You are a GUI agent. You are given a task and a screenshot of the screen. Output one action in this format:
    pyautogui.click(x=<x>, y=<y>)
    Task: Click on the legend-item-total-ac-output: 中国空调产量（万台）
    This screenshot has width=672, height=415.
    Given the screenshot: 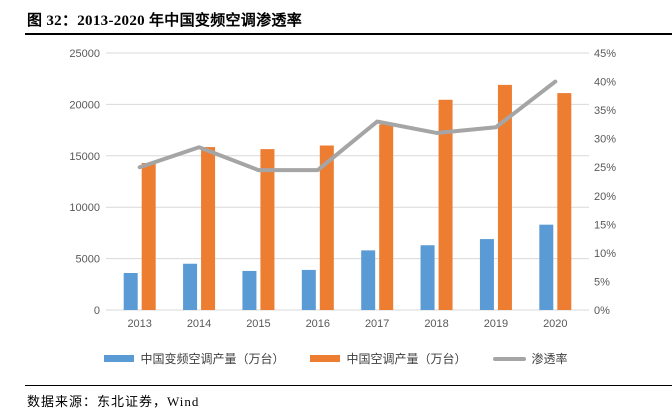 What is the action you would take?
    pyautogui.click(x=388, y=358)
    